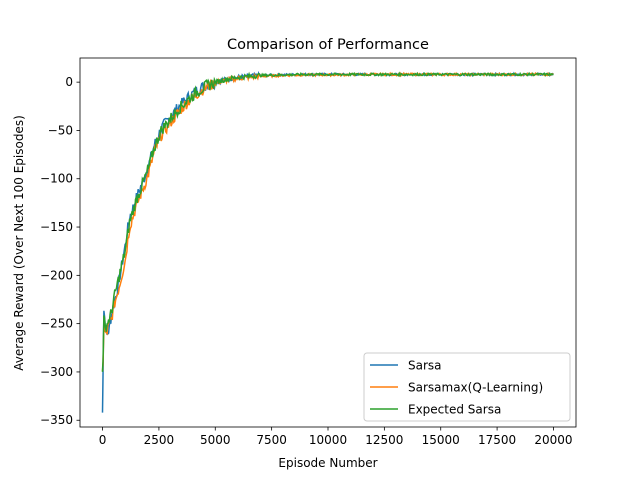 This screenshot has height=484, width=640. What do you see at coordinates (60, 130) in the screenshot?
I see `y-tick-label: −50` at bounding box center [60, 130].